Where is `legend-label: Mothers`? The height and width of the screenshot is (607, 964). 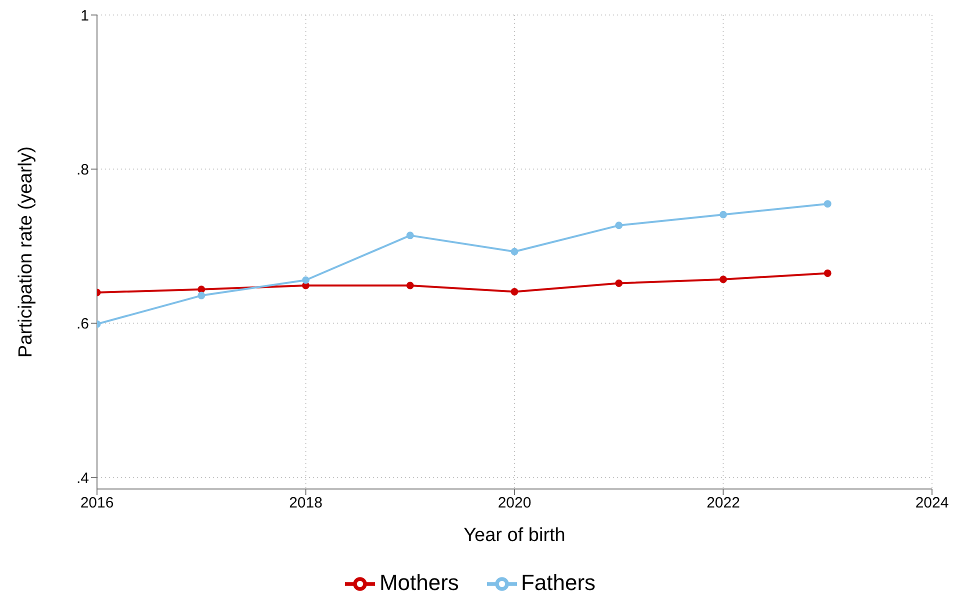
legend-label: Mothers is located at coordinates (419, 582).